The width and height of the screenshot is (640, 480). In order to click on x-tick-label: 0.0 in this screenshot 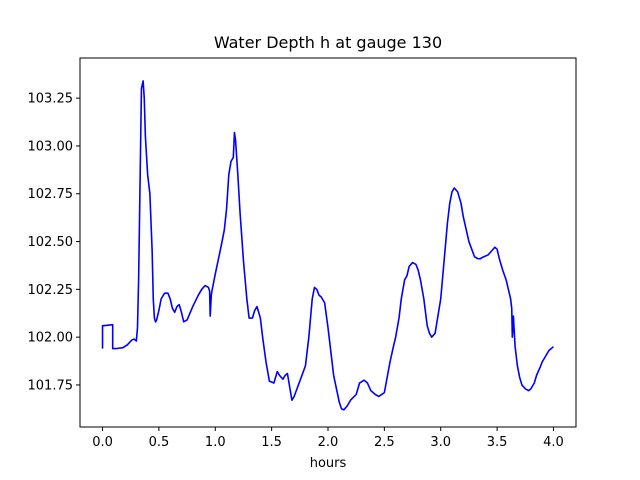, I will do `click(102, 442)`.